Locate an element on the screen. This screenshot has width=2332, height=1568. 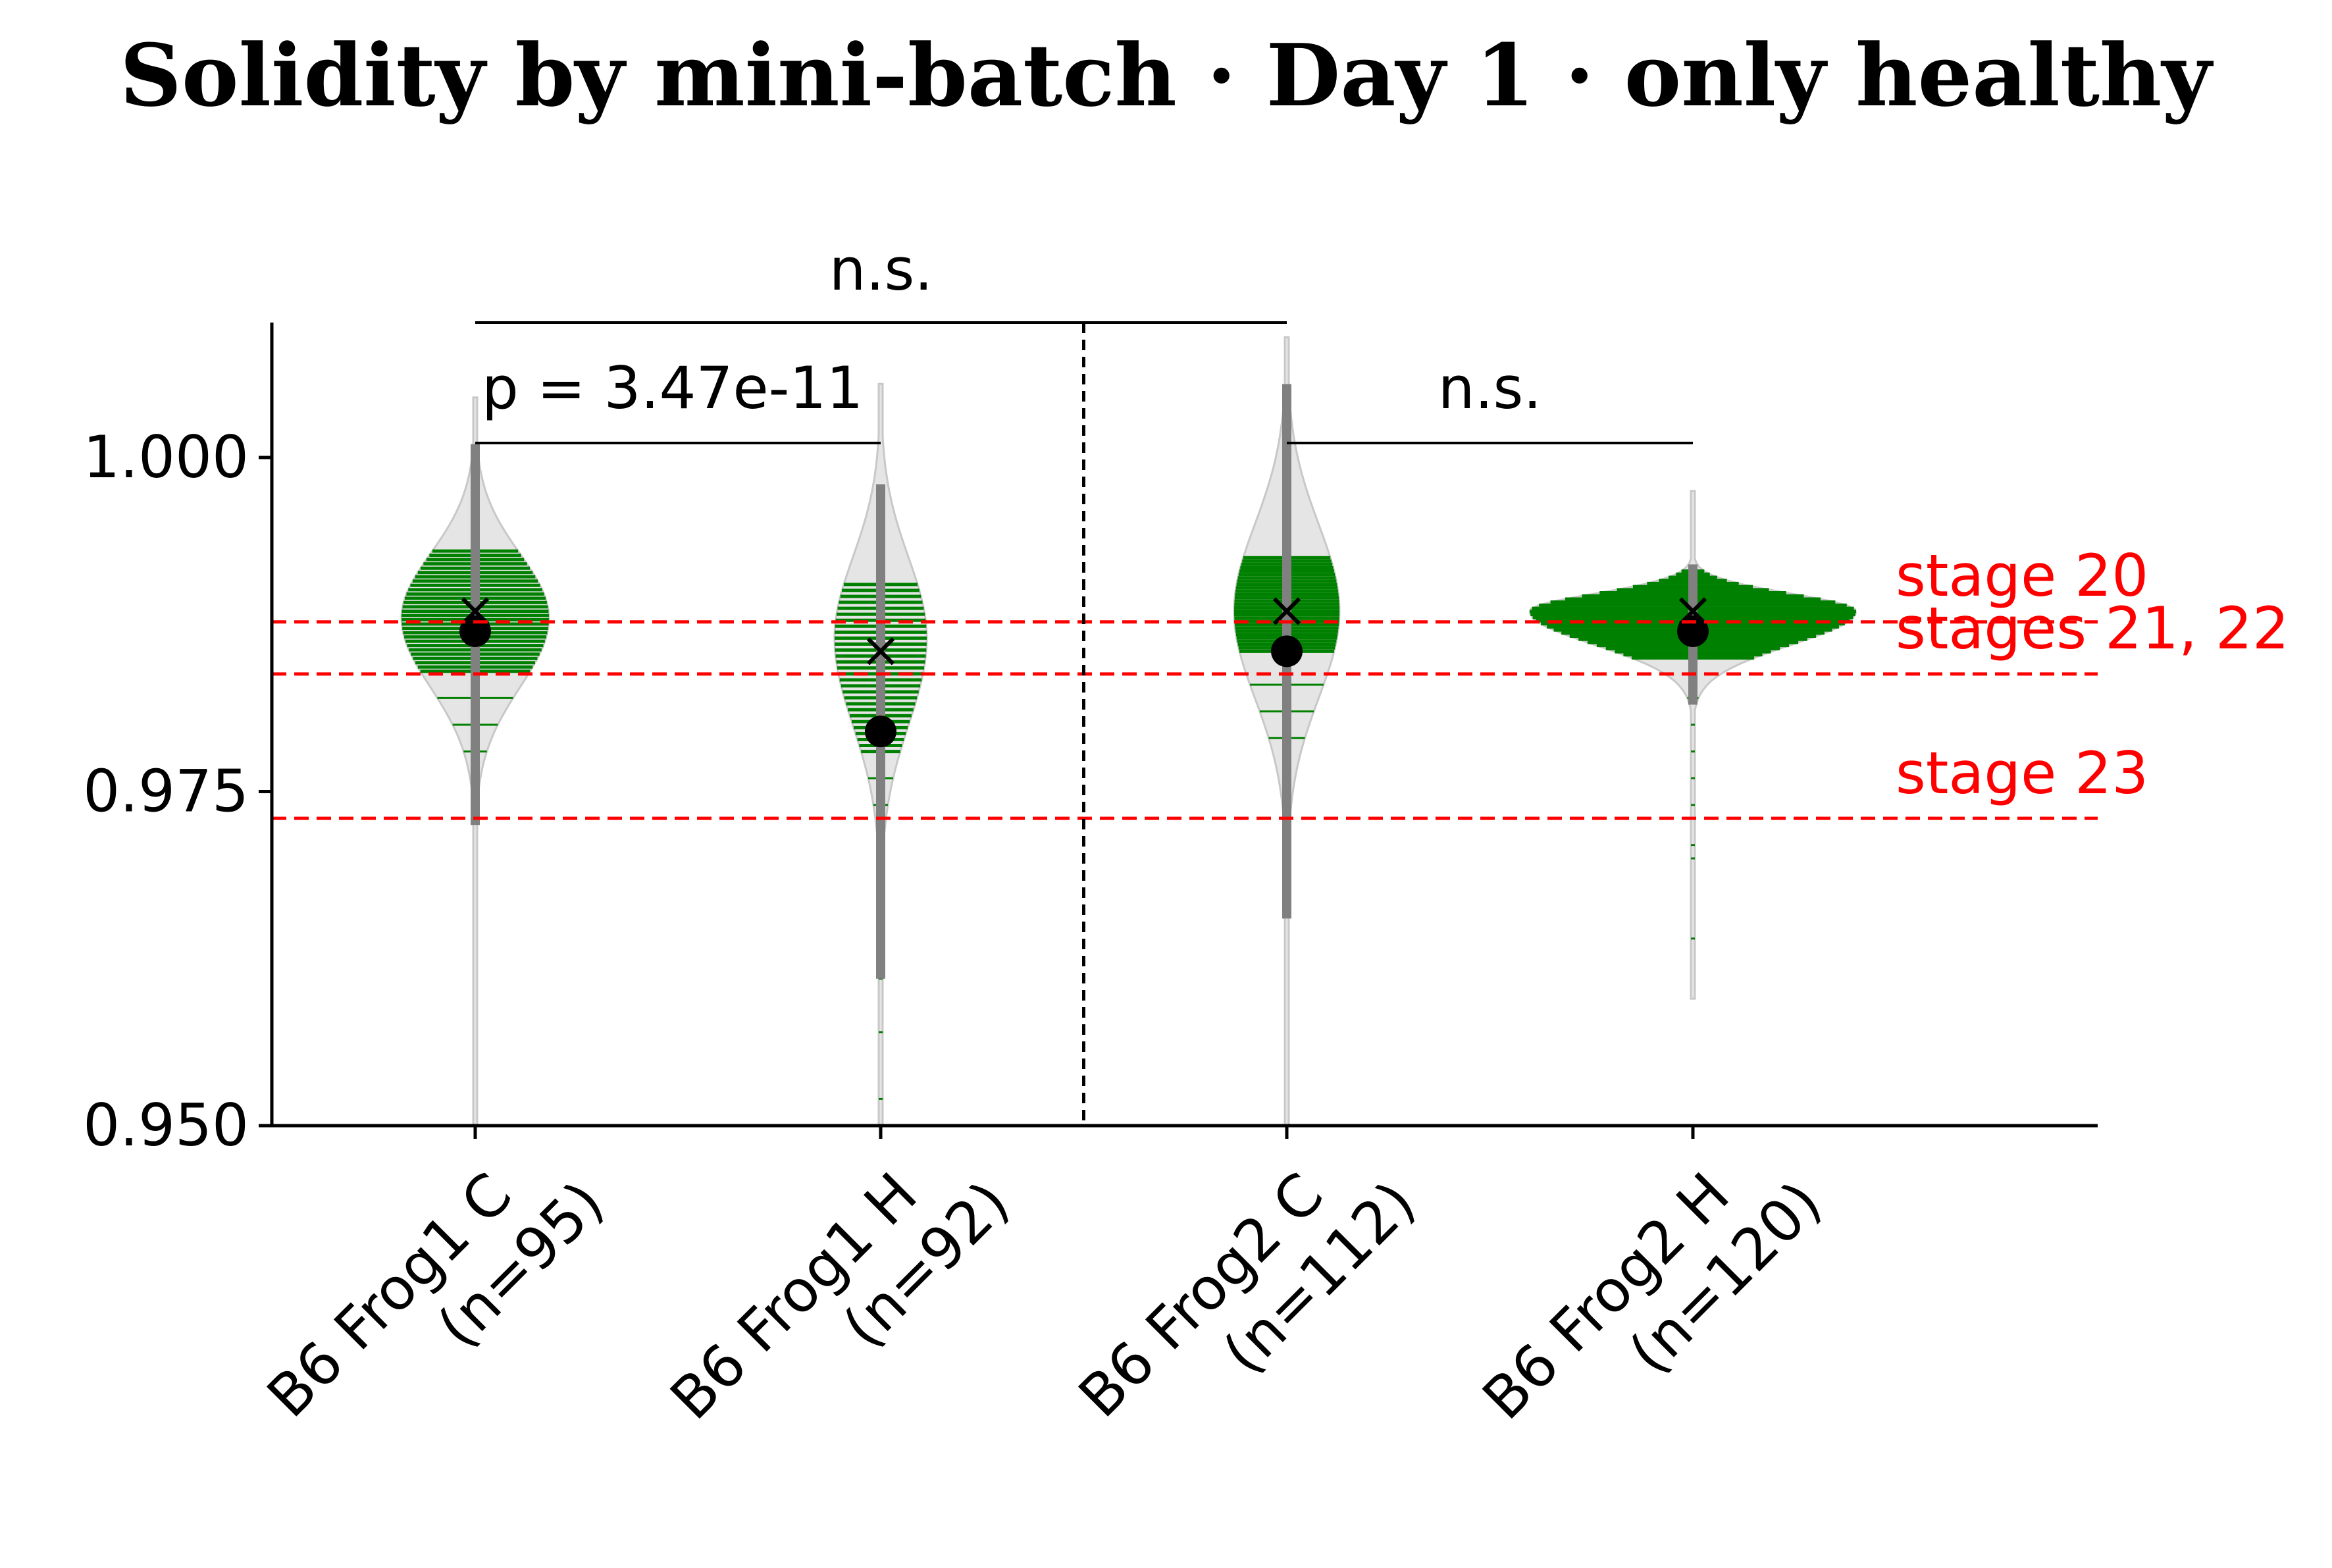
y-tick-label: 0.975 is located at coordinates (166, 791).